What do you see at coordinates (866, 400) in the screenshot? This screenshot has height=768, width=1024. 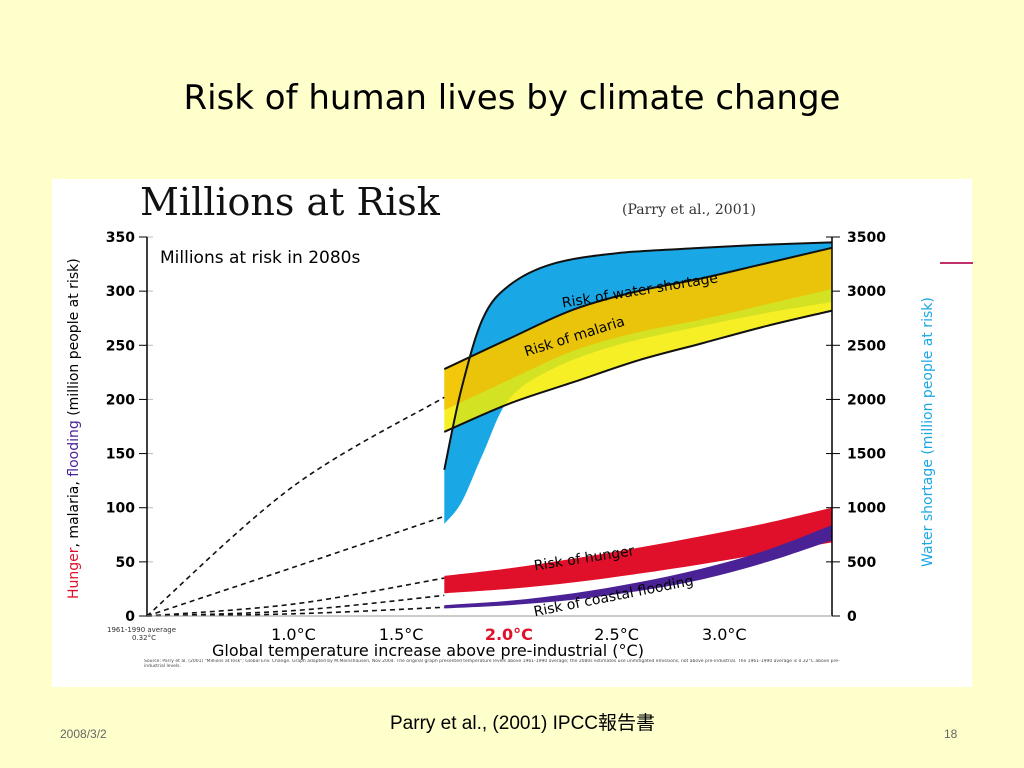 I see `y-tick-label-right-4: 2000` at bounding box center [866, 400].